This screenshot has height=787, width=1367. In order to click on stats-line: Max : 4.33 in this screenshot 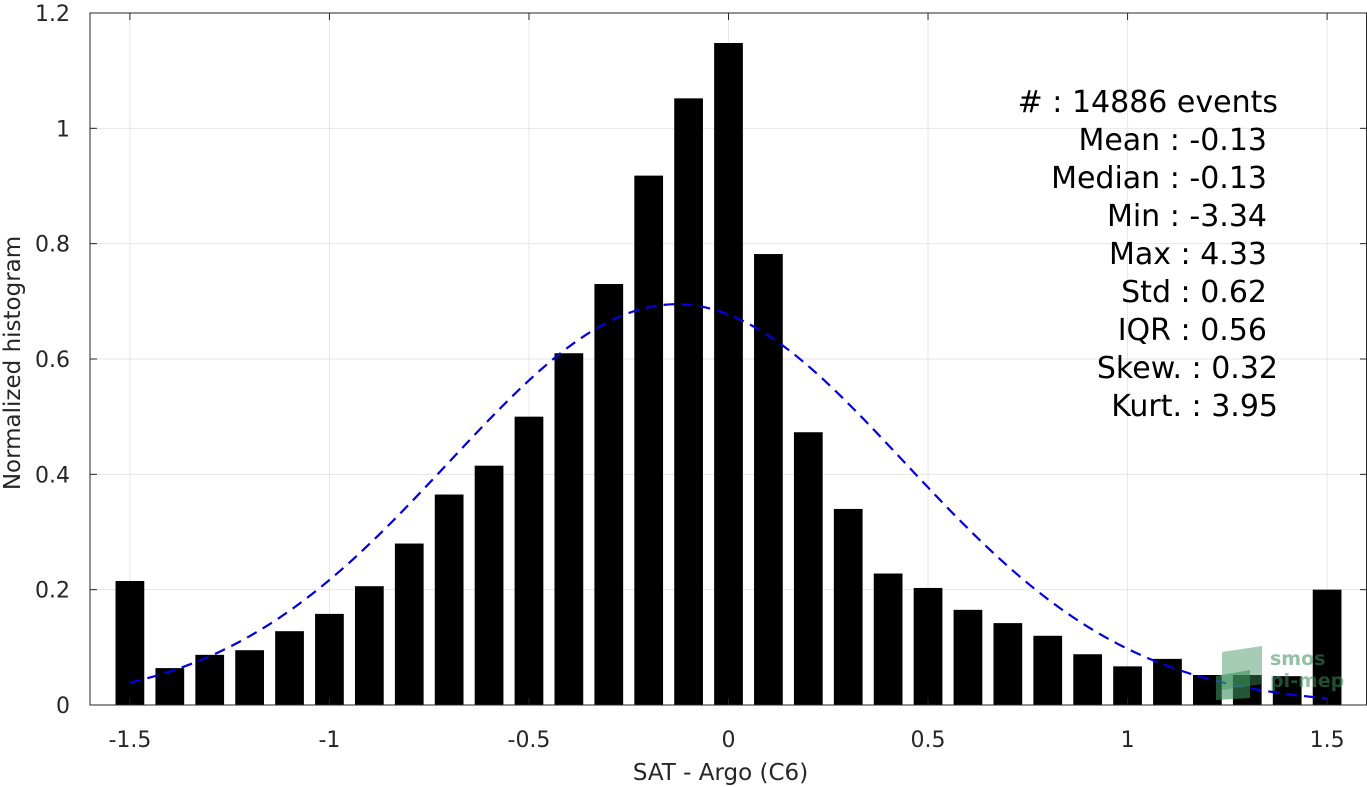, I will do `click(1188, 254)`.